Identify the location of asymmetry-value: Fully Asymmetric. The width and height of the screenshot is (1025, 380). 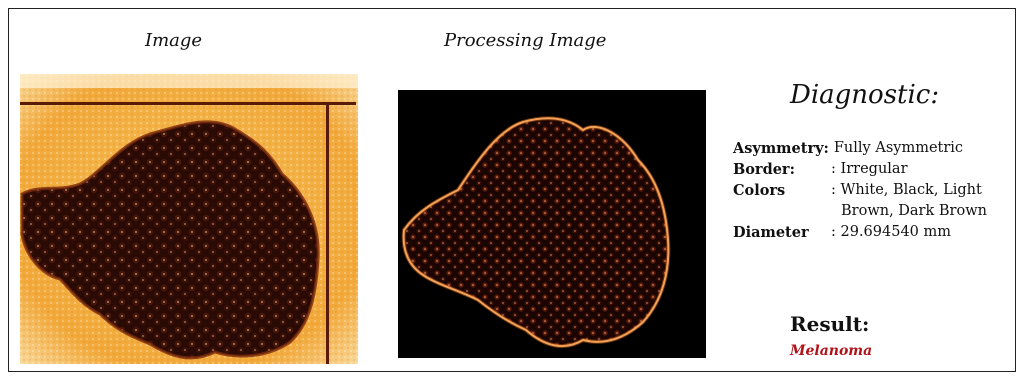
(898, 148).